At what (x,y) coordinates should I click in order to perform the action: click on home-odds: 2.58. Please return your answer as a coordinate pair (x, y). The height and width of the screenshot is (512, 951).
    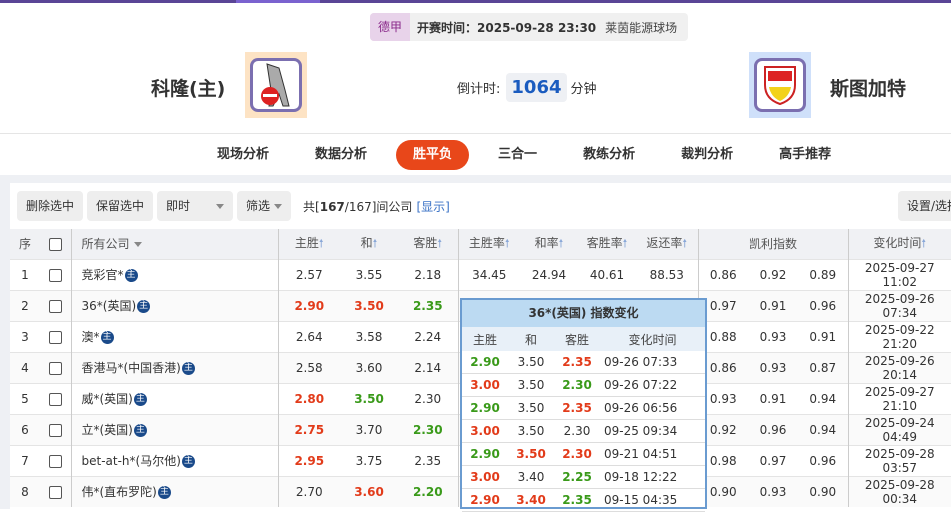
    Looking at the image, I should click on (308, 367).